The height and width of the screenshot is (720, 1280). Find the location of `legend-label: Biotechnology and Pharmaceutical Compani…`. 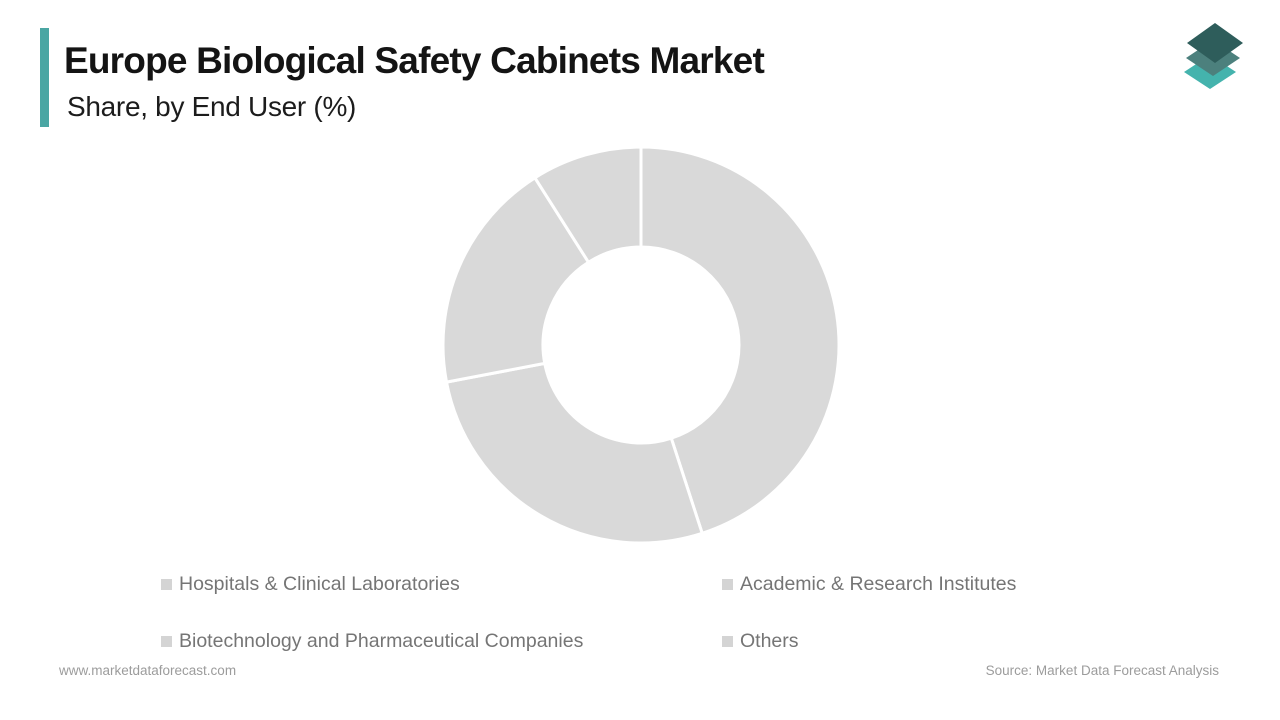

legend-label: Biotechnology and Pharmaceutical Compani… is located at coordinates (381, 640).